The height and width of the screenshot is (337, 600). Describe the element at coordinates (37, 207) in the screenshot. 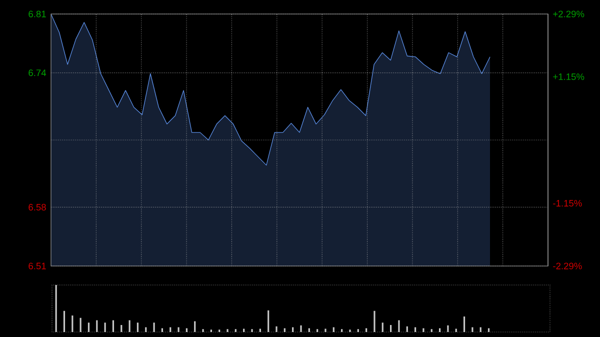

I see `y-tick-label: 6.58` at that location.